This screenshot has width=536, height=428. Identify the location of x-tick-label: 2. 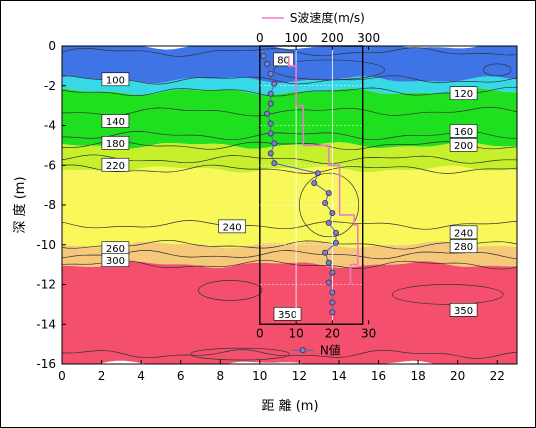
(102, 376).